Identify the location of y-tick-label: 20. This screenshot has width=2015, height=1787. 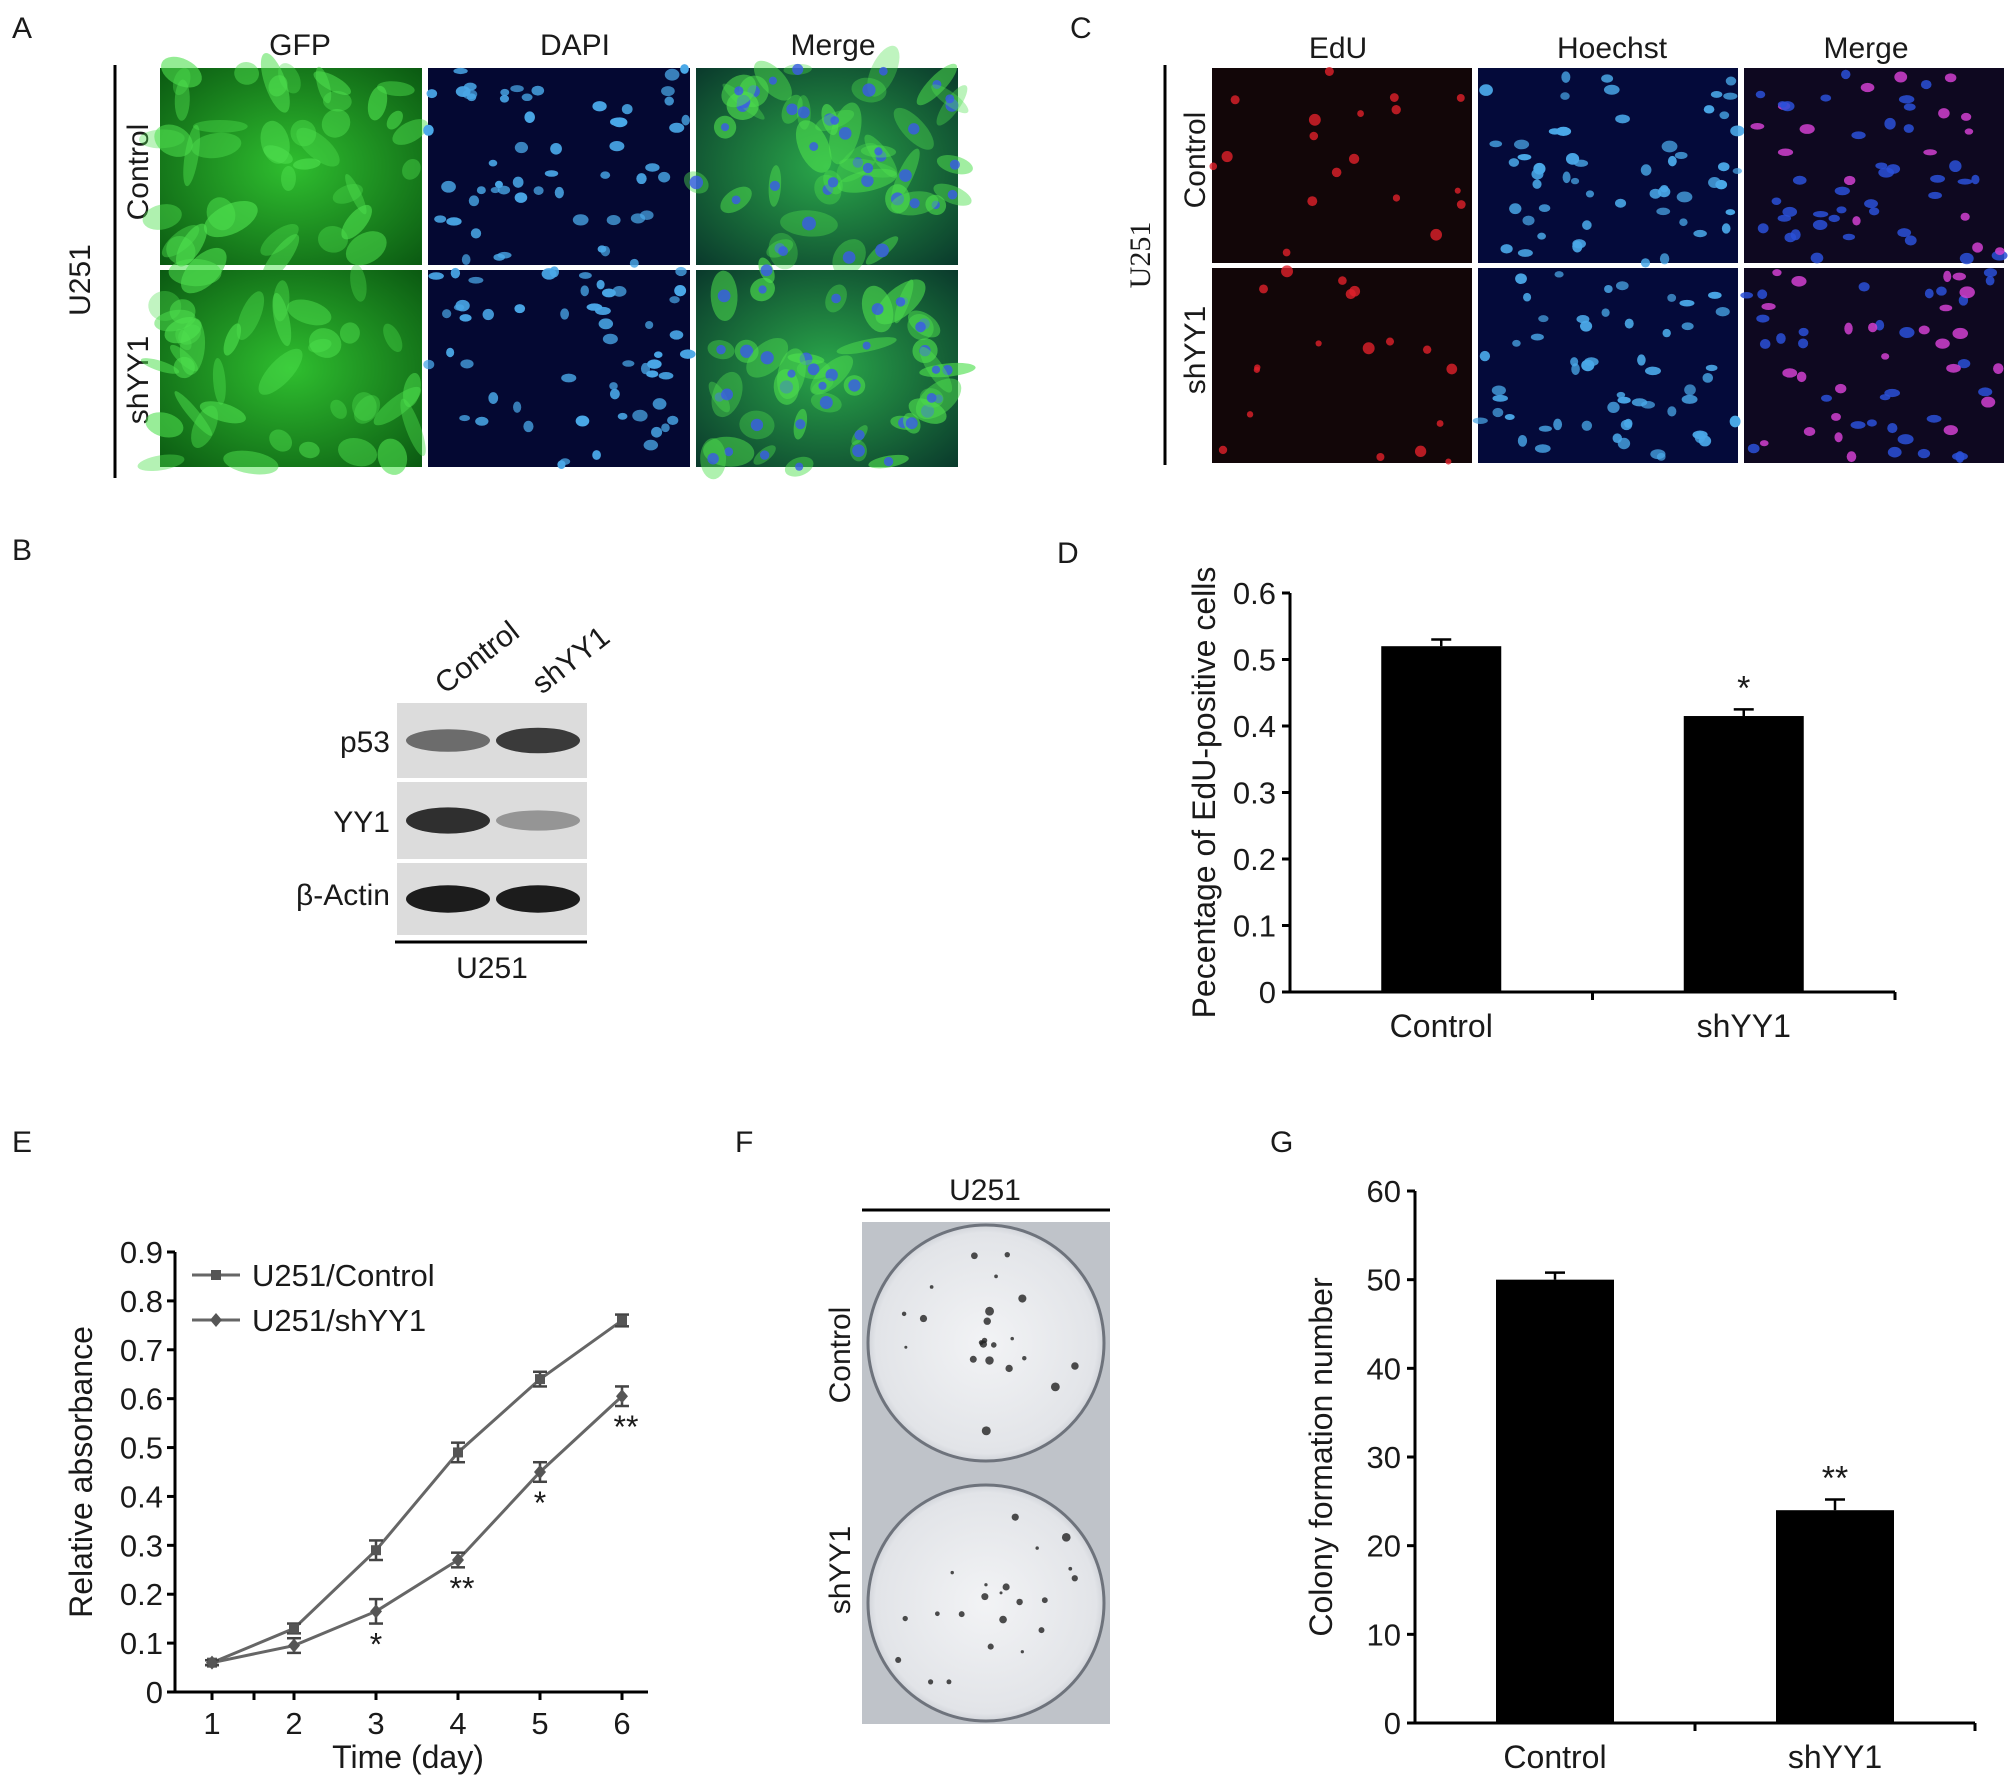
(1384, 1546).